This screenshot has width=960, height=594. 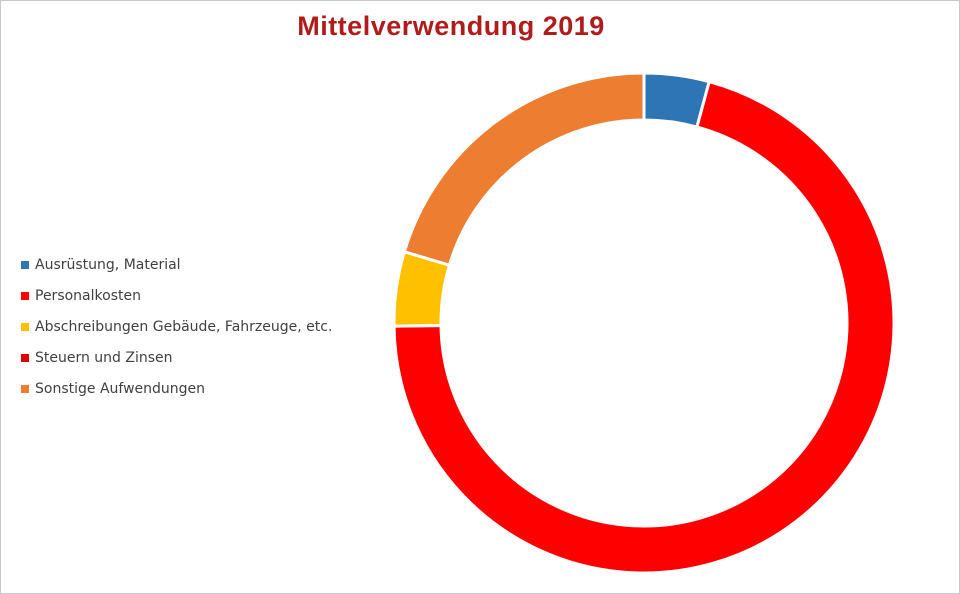 What do you see at coordinates (120, 388) in the screenshot?
I see `legend-label: Sonstige Aufwendungen` at bounding box center [120, 388].